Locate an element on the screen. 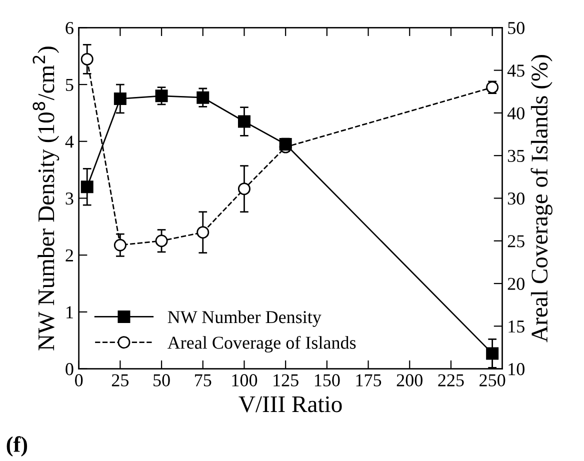 The height and width of the screenshot is (461, 584). y-tick-label: 4 is located at coordinates (69, 142).